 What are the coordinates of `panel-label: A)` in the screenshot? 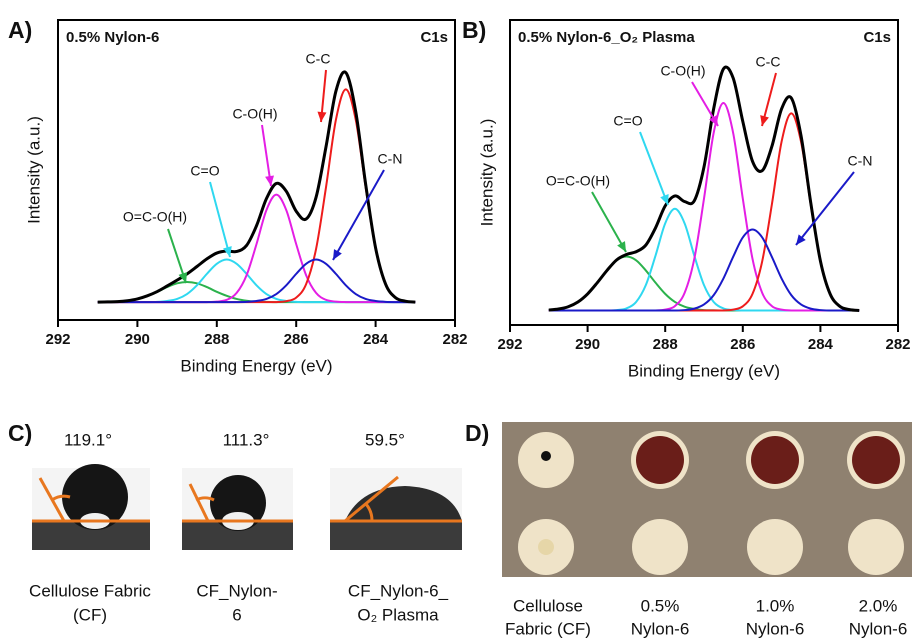 It's located at (20, 30).